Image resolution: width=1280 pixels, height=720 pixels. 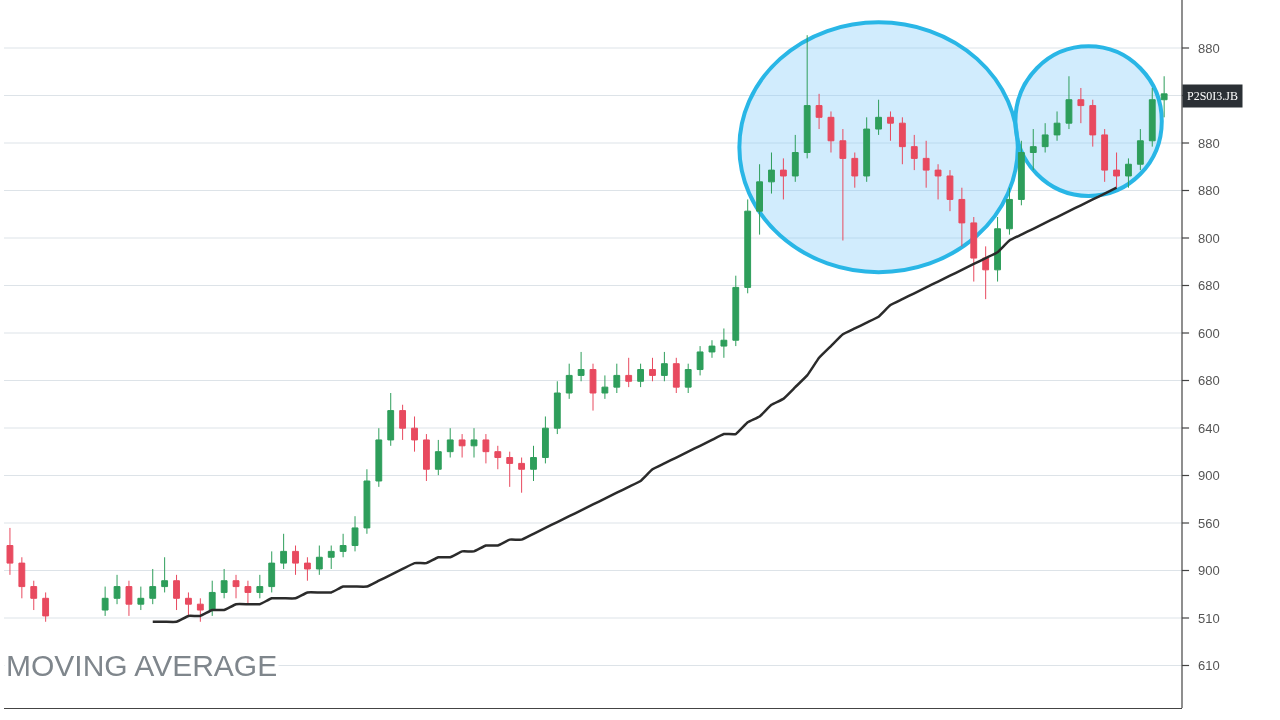 I want to click on text: 800, so click(x=1209, y=238).